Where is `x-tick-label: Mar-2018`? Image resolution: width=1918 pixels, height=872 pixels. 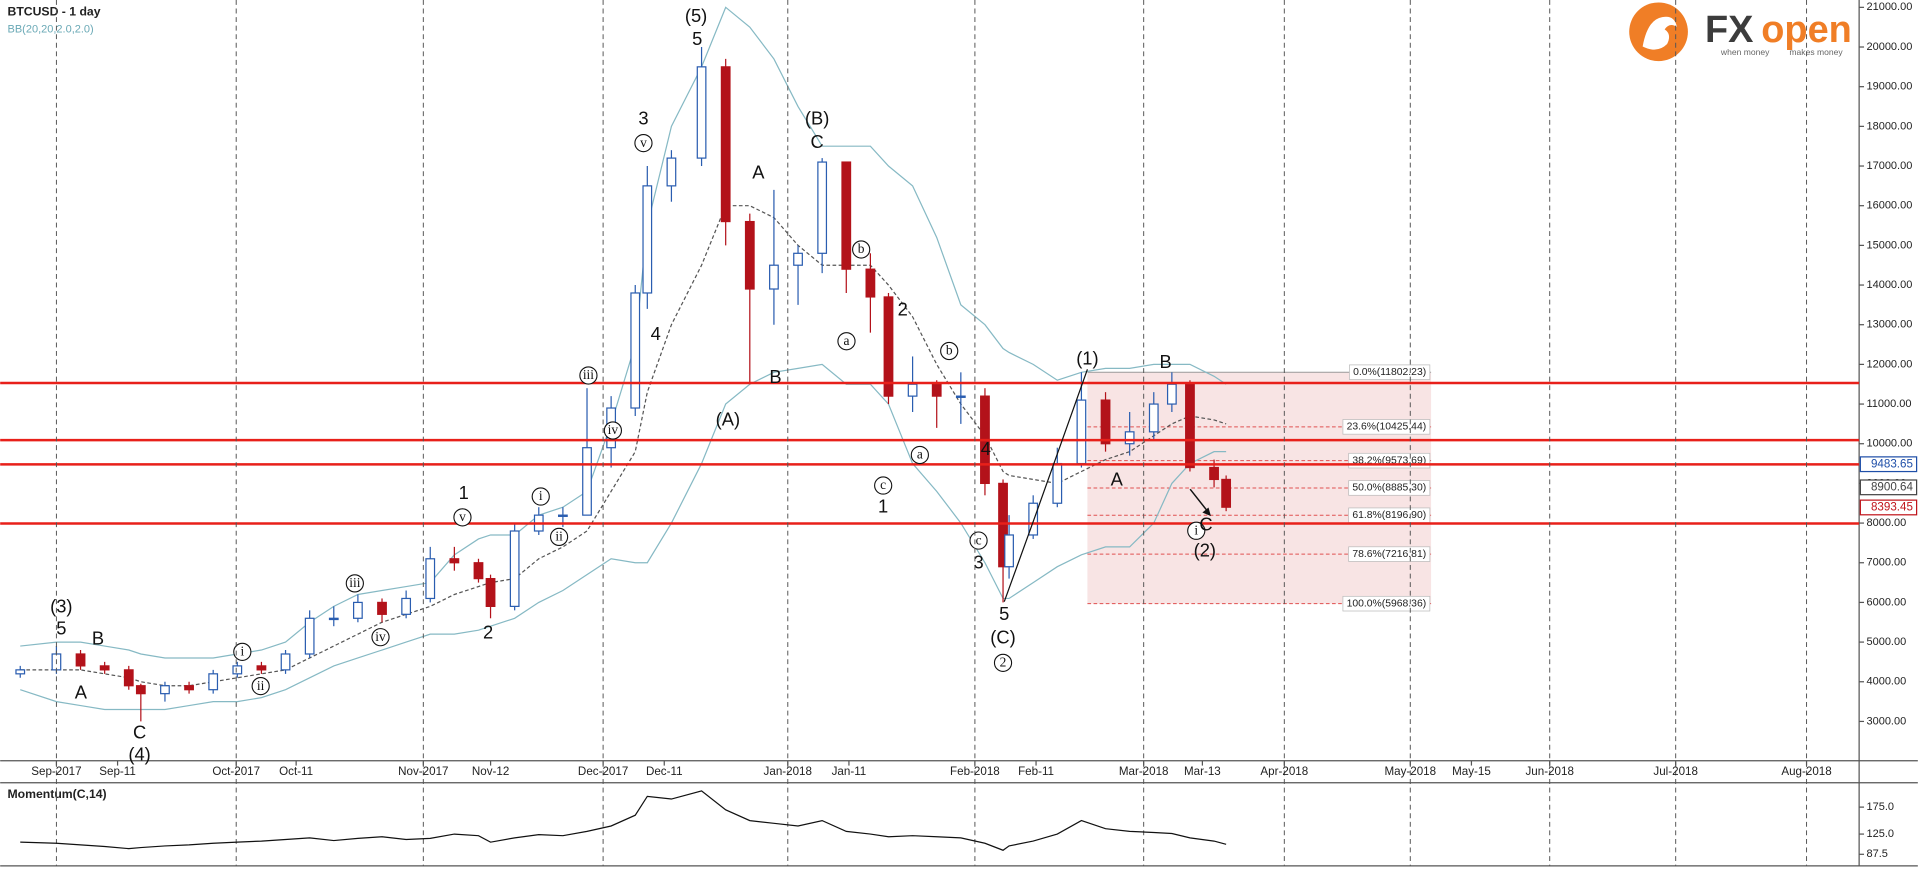
x-tick-label: Mar-2018 is located at coordinates (1144, 771).